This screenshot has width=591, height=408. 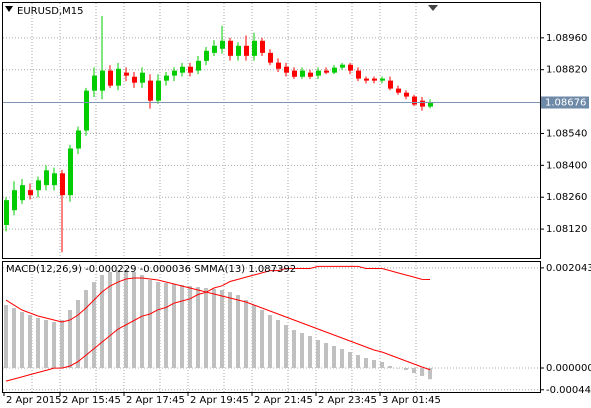 I want to click on chart-title: EURUSD,M15, so click(x=50, y=11).